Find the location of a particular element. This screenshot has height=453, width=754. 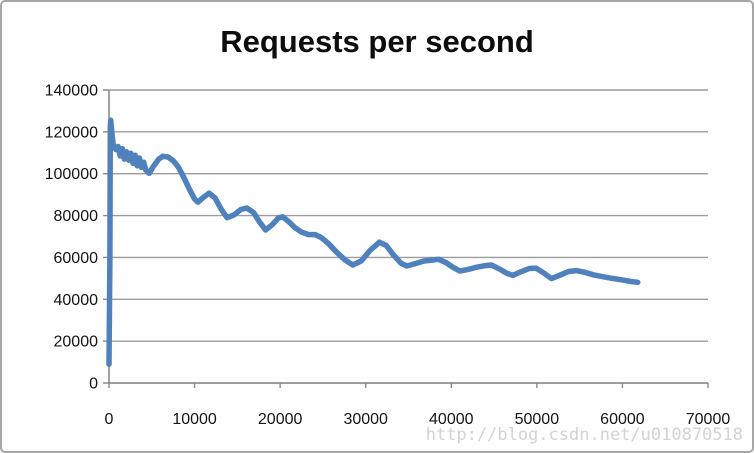

y-tick-label: 120000 is located at coordinates (71, 132).